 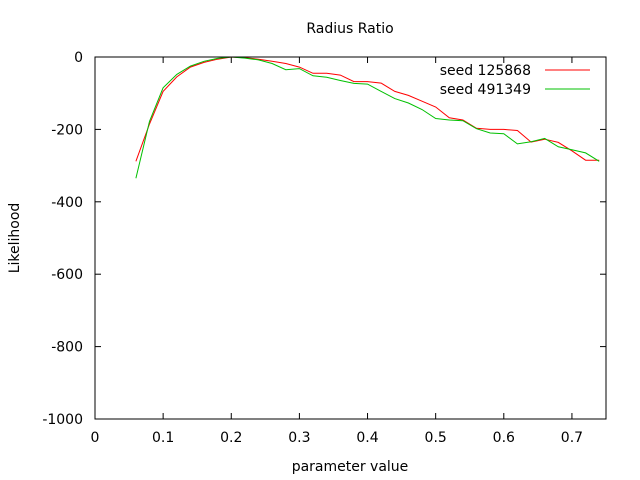 I want to click on y-tick-label: -800, so click(x=67, y=348).